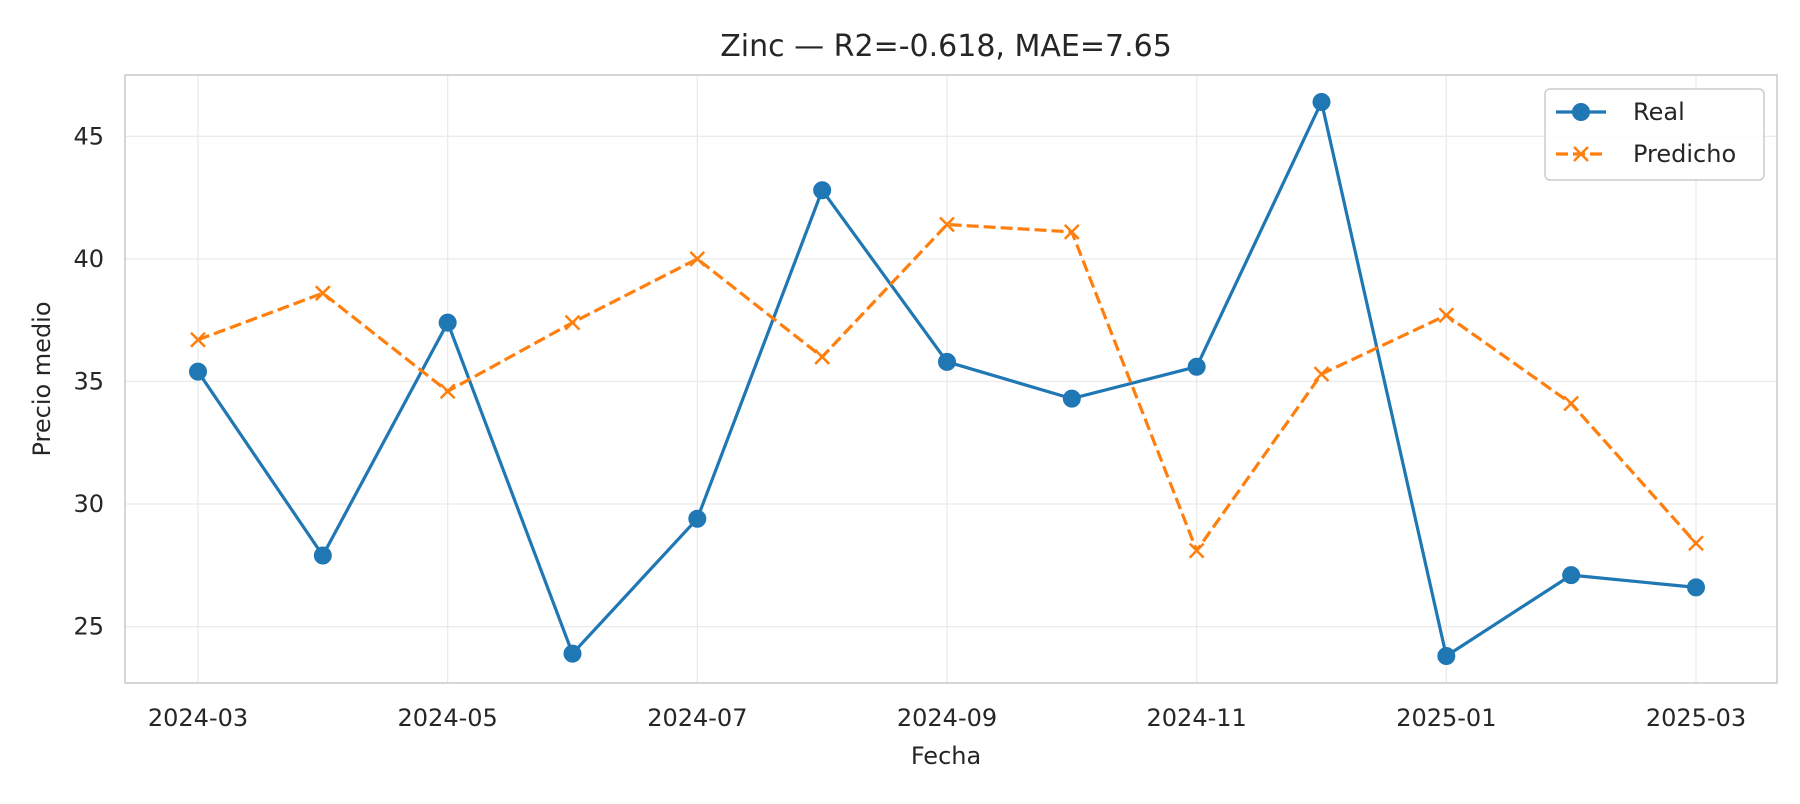 The image size is (1800, 804). What do you see at coordinates (947, 718) in the screenshot?
I see `x-tick-label: 2024-09` at bounding box center [947, 718].